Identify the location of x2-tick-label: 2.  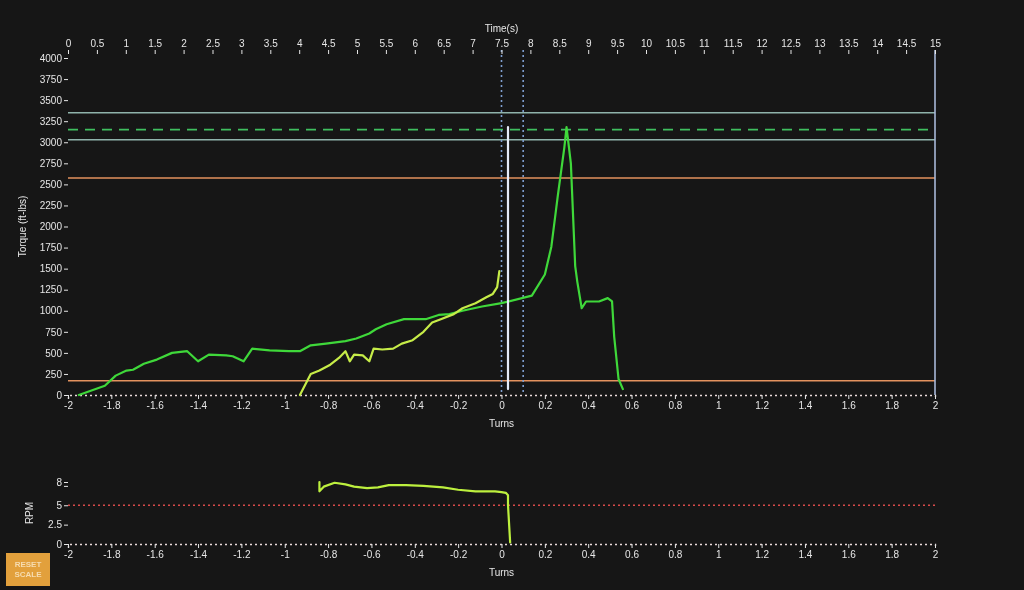
(184, 43).